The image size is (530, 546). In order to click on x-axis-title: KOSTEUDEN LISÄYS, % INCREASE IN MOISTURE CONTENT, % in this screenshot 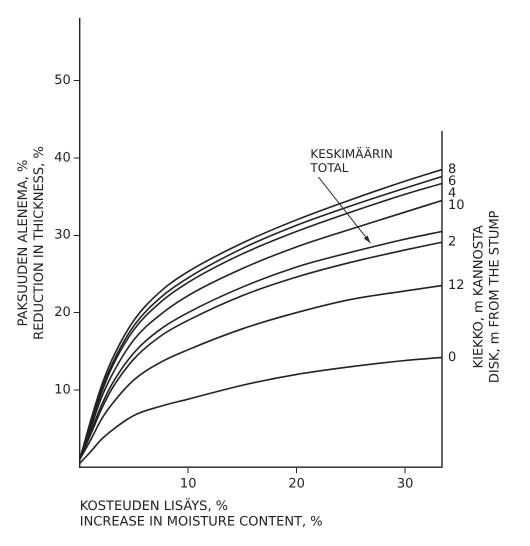, I will do `click(201, 514)`.